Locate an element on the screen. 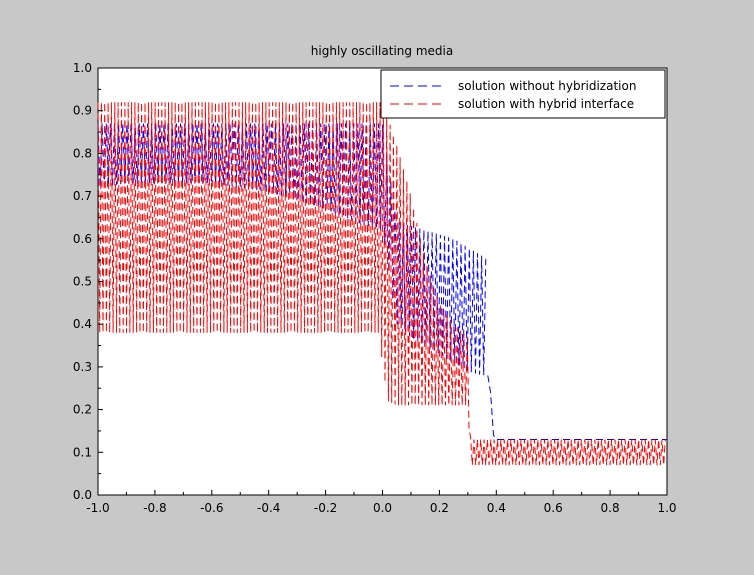 Image resolution: width=754 pixels, height=575 pixels. y-tick-label: 0.4 is located at coordinates (82, 324).